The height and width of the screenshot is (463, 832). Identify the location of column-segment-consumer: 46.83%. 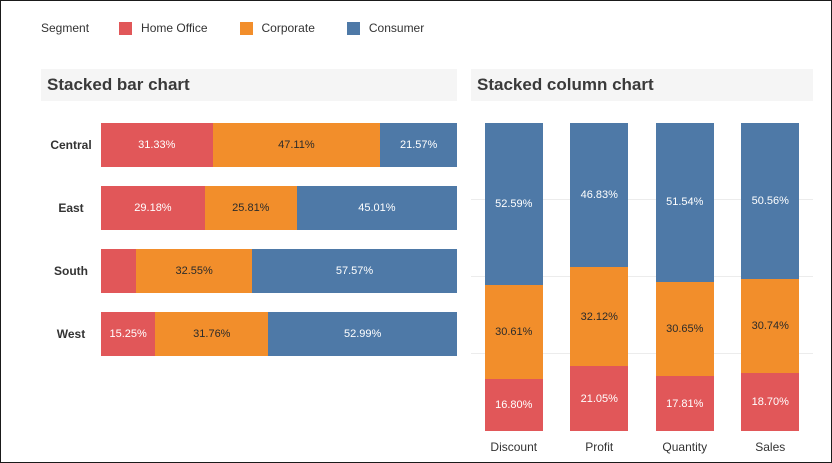
(599, 195).